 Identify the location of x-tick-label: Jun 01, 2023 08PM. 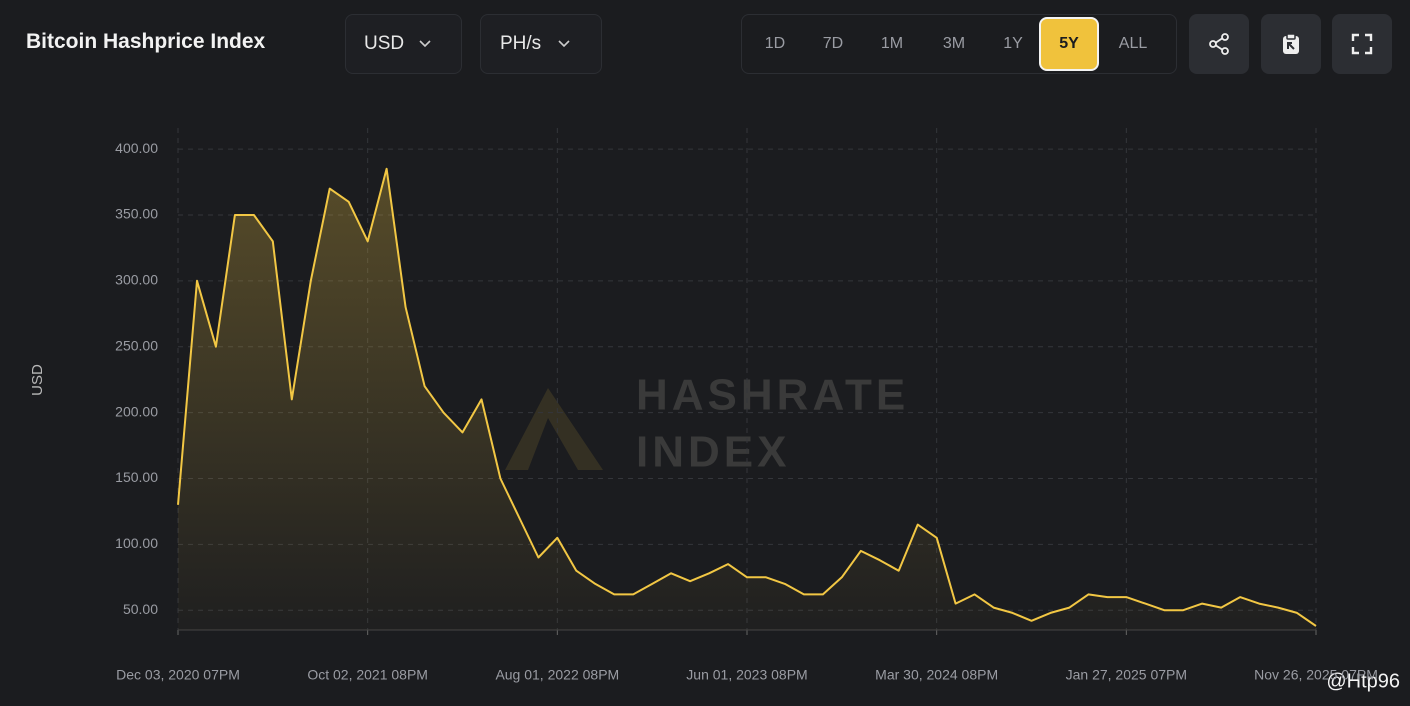
(746, 675).